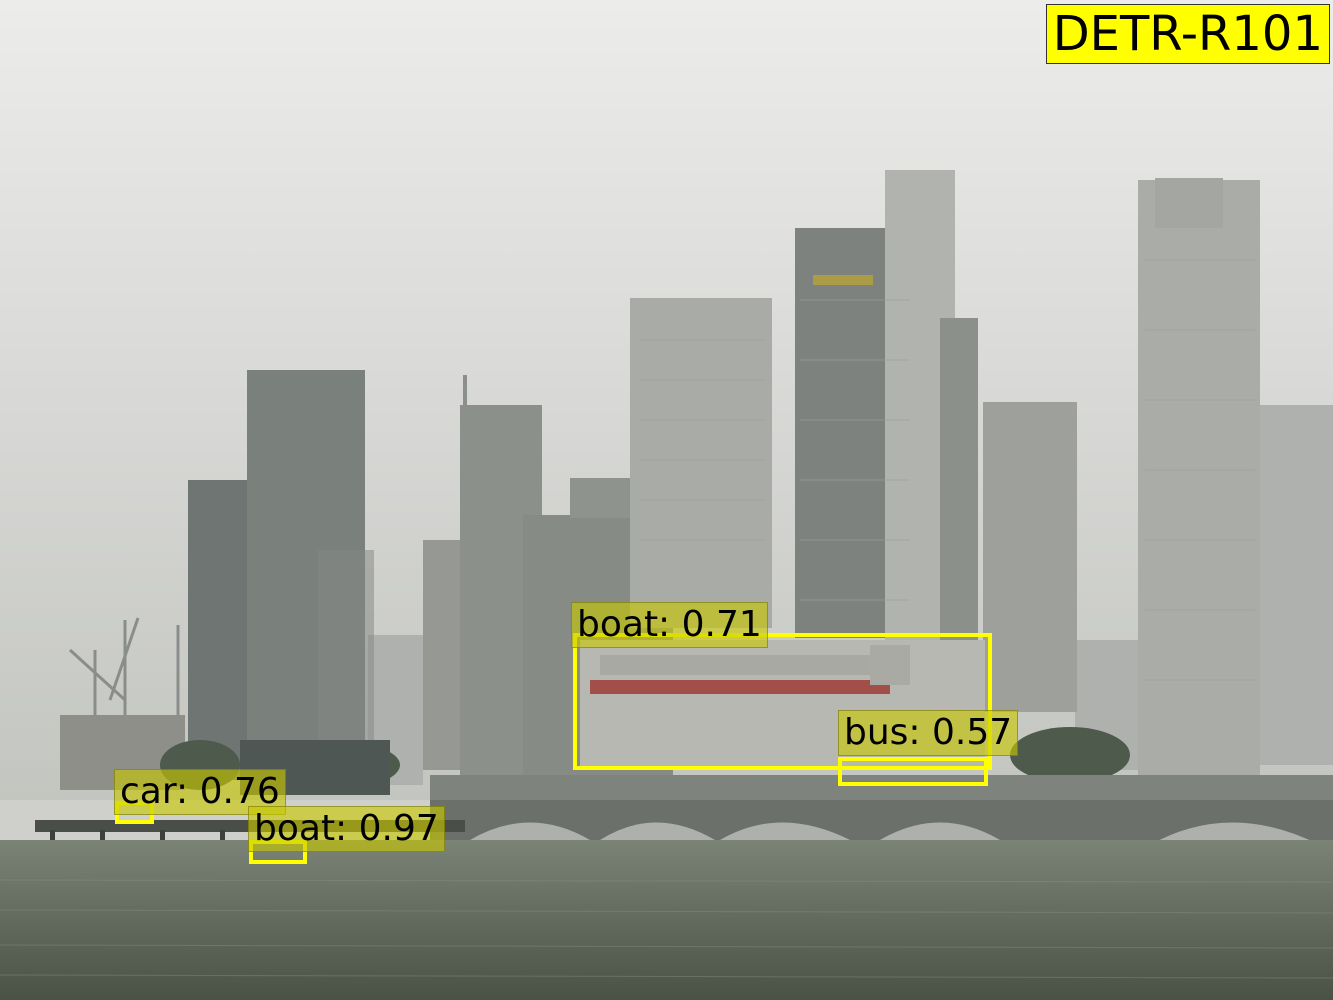 This screenshot has width=1333, height=1000. Describe the element at coordinates (124, 666) in the screenshot. I see `construction-cranes` at that location.